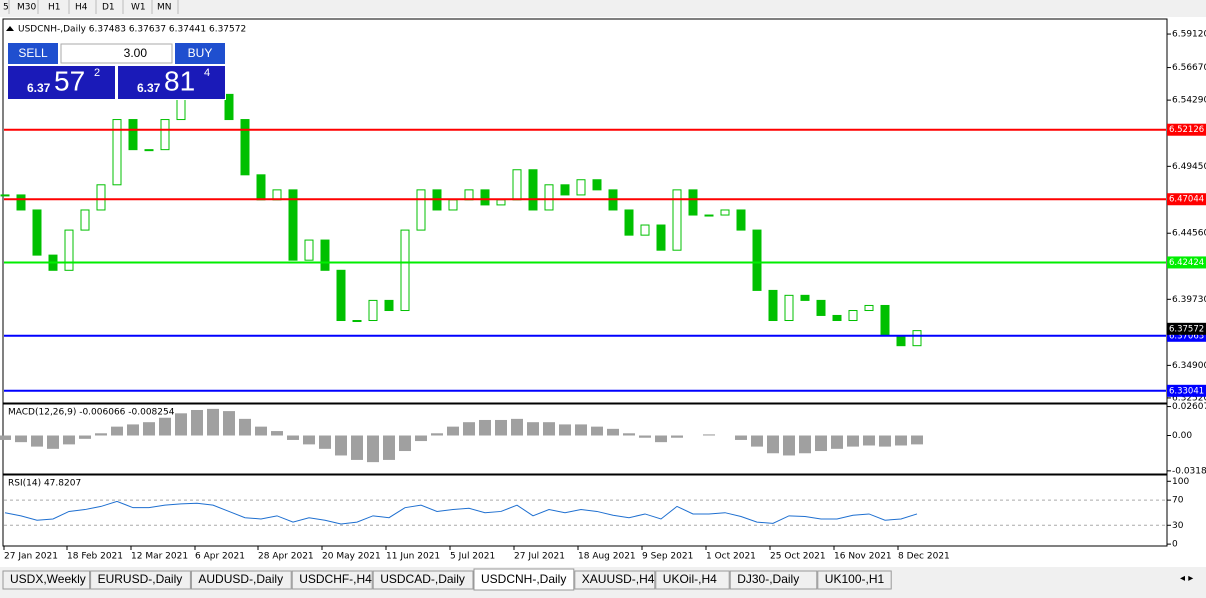 The height and width of the screenshot is (598, 1206). What do you see at coordinates (10, 28) in the screenshot?
I see `collapse-icon` at bounding box center [10, 28].